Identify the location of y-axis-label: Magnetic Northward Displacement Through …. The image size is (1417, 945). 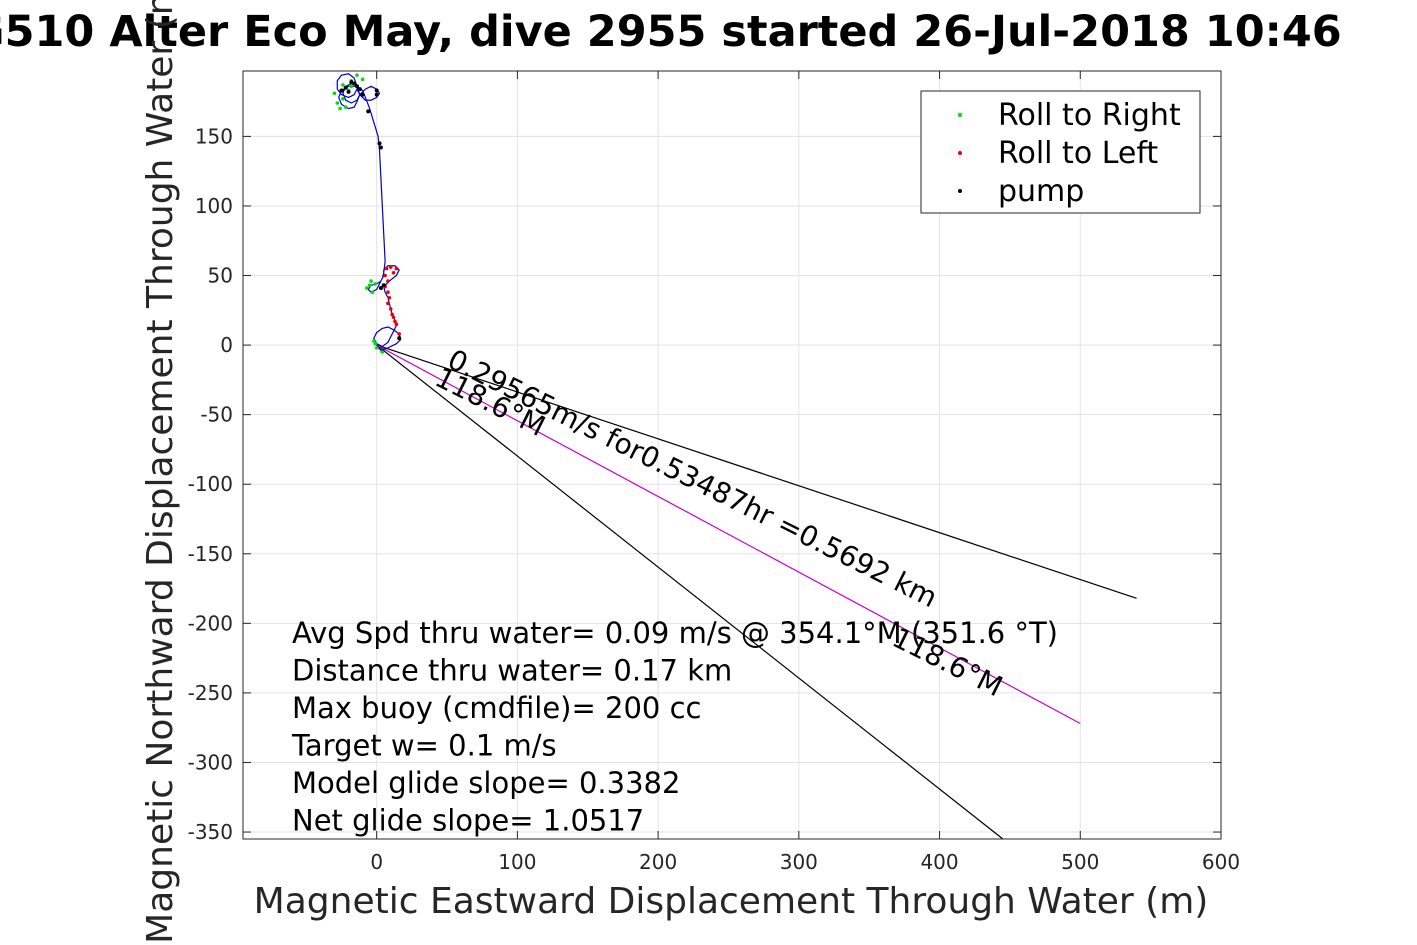
(160, 472).